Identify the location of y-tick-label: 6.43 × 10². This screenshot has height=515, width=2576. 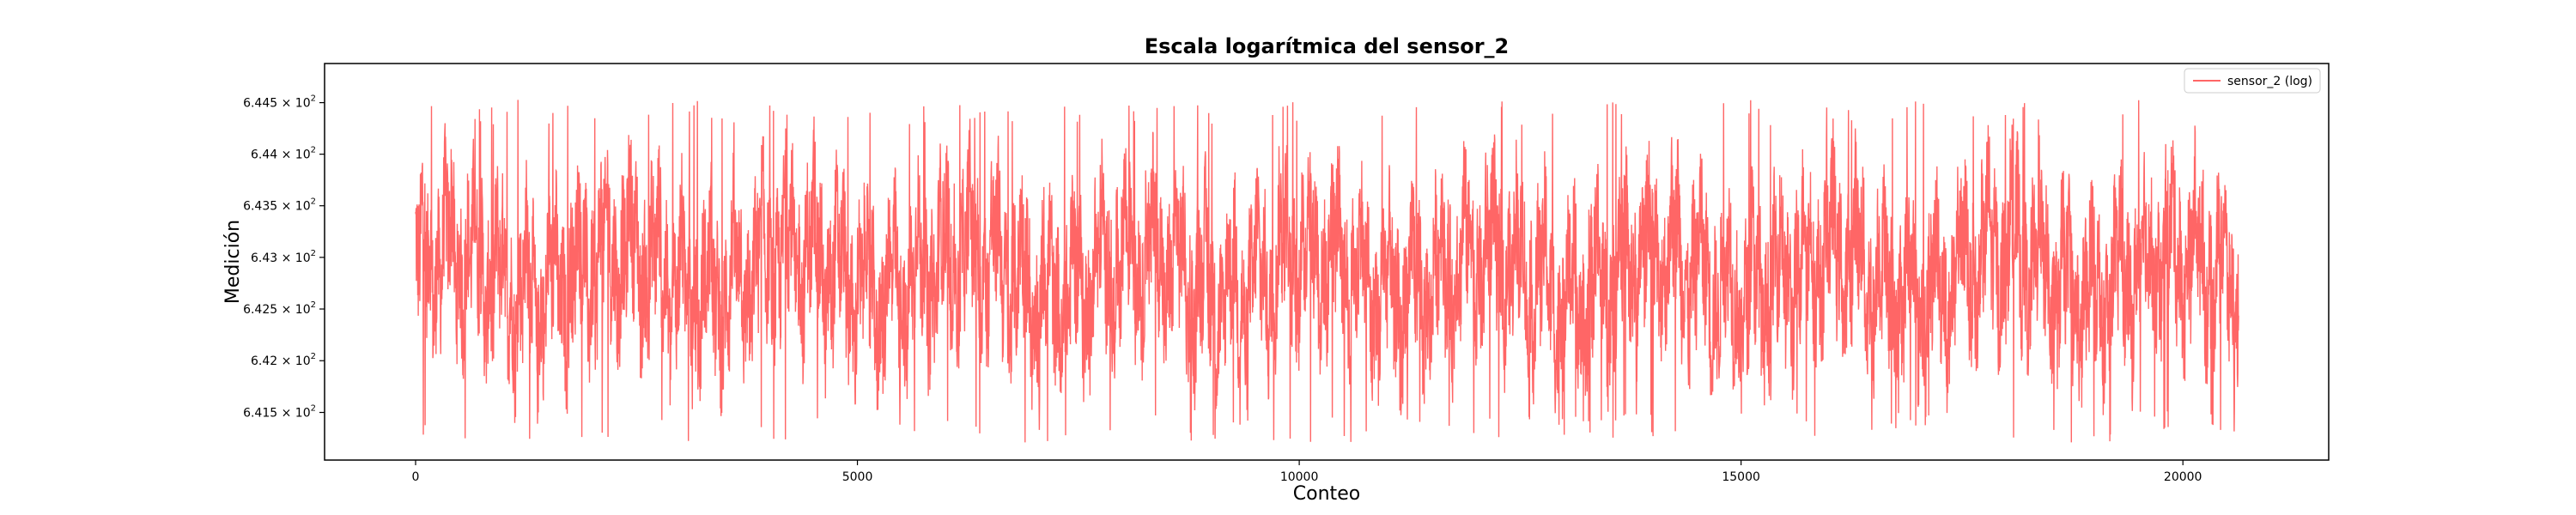
(283, 257).